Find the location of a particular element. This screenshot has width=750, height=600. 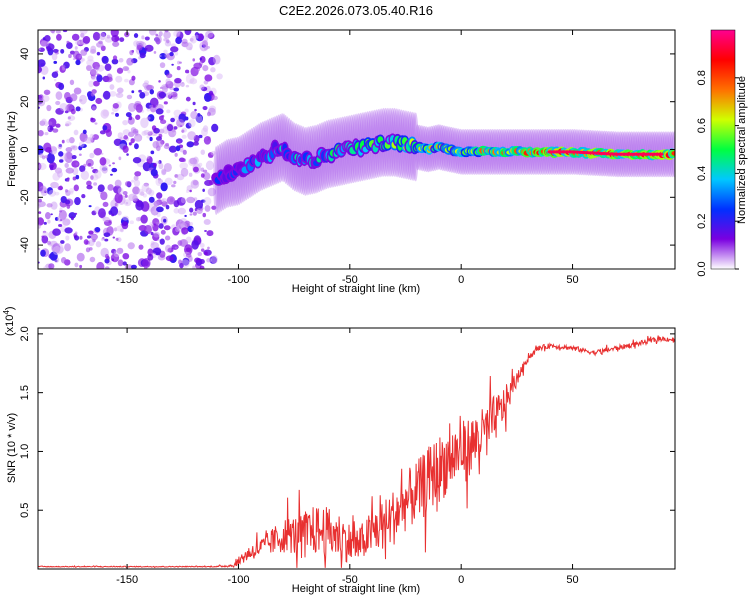

spectrogram-x-tick-label: 50 is located at coordinates (572, 280).